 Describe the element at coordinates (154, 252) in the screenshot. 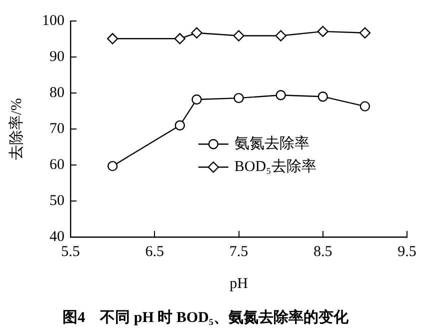

I see `x-tick-label: 6.5` at that location.